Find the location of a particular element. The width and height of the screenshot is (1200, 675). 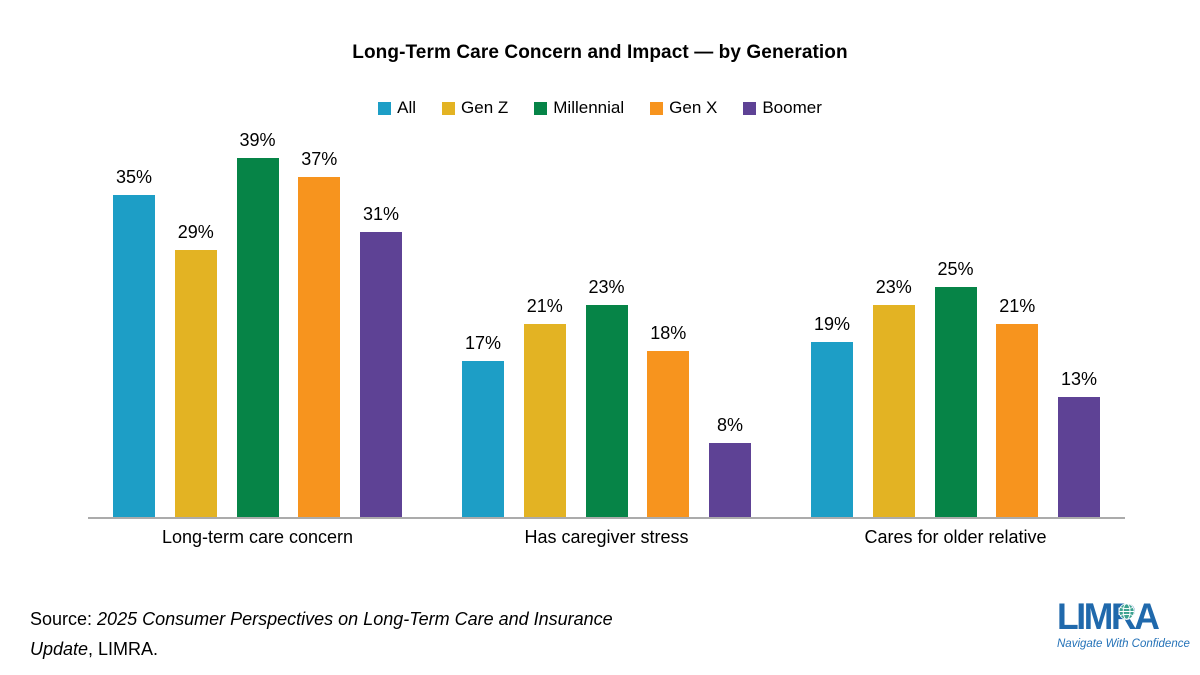

bar-value-label: 18% is located at coordinates (668, 333).